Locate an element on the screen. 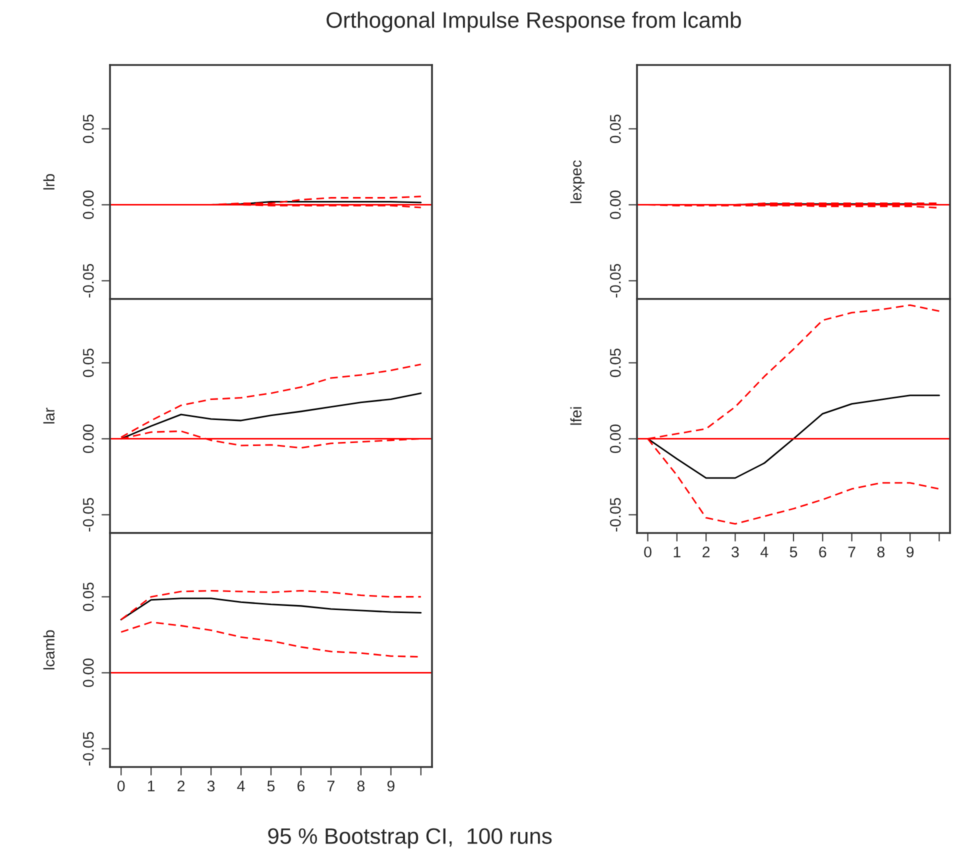  y-axis-title: lexpec is located at coordinates (577, 182).